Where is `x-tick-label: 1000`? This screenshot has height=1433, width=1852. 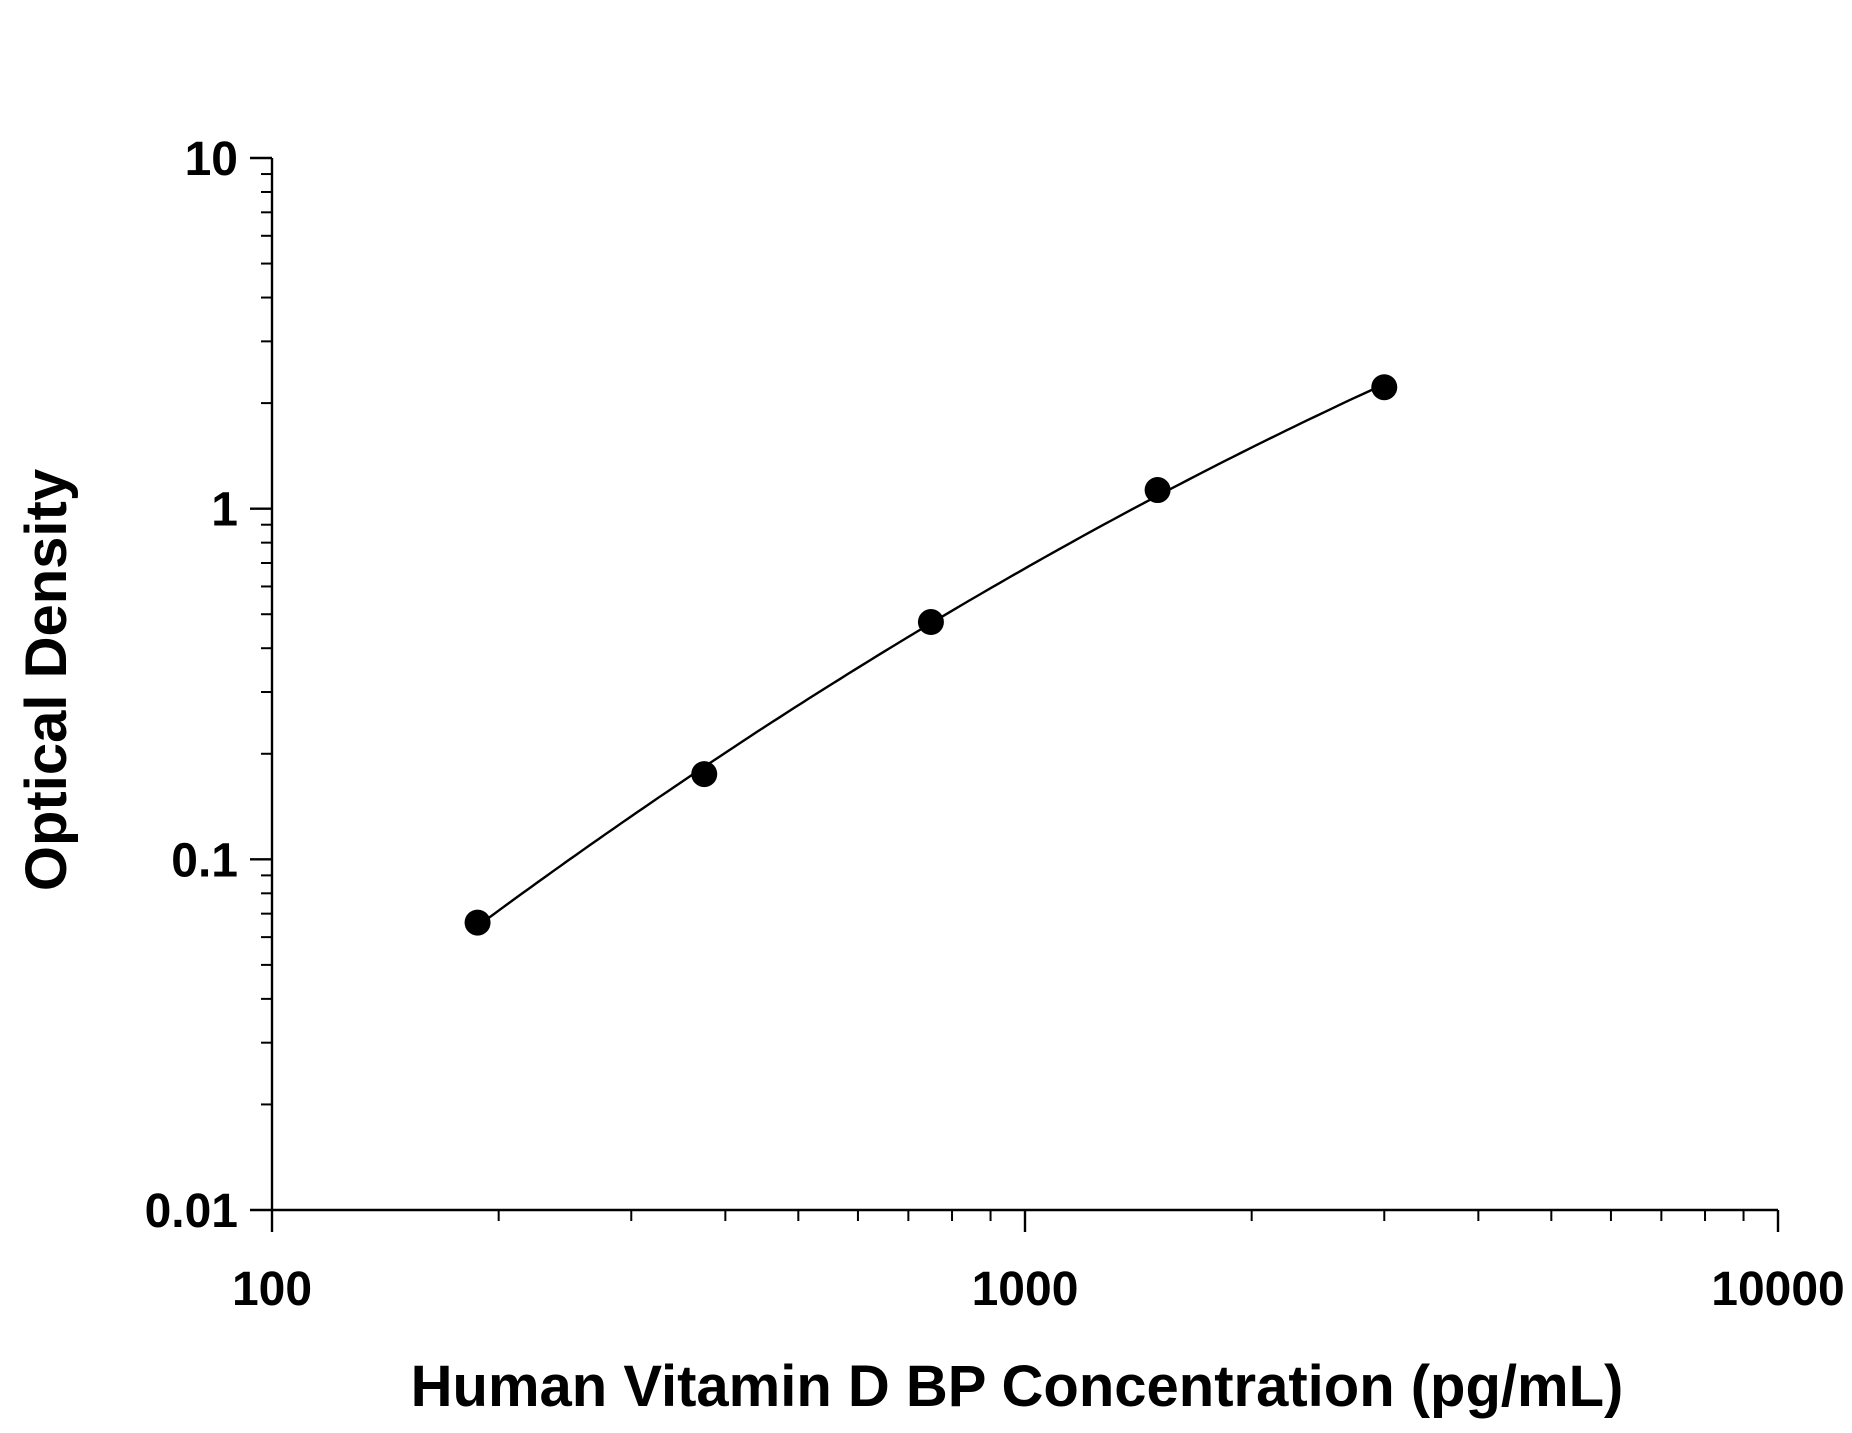 x-tick-label: 1000 is located at coordinates (1025, 1289).